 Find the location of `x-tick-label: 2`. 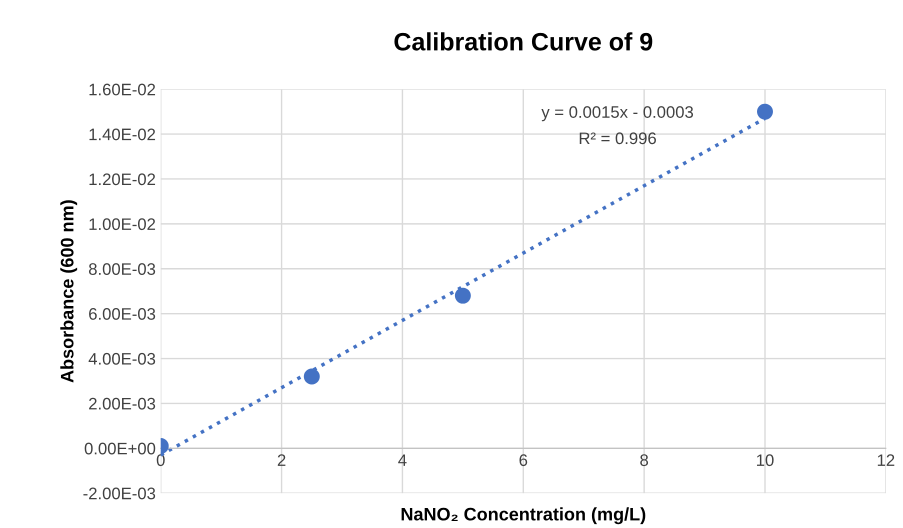

x-tick-label: 2 is located at coordinates (282, 460).